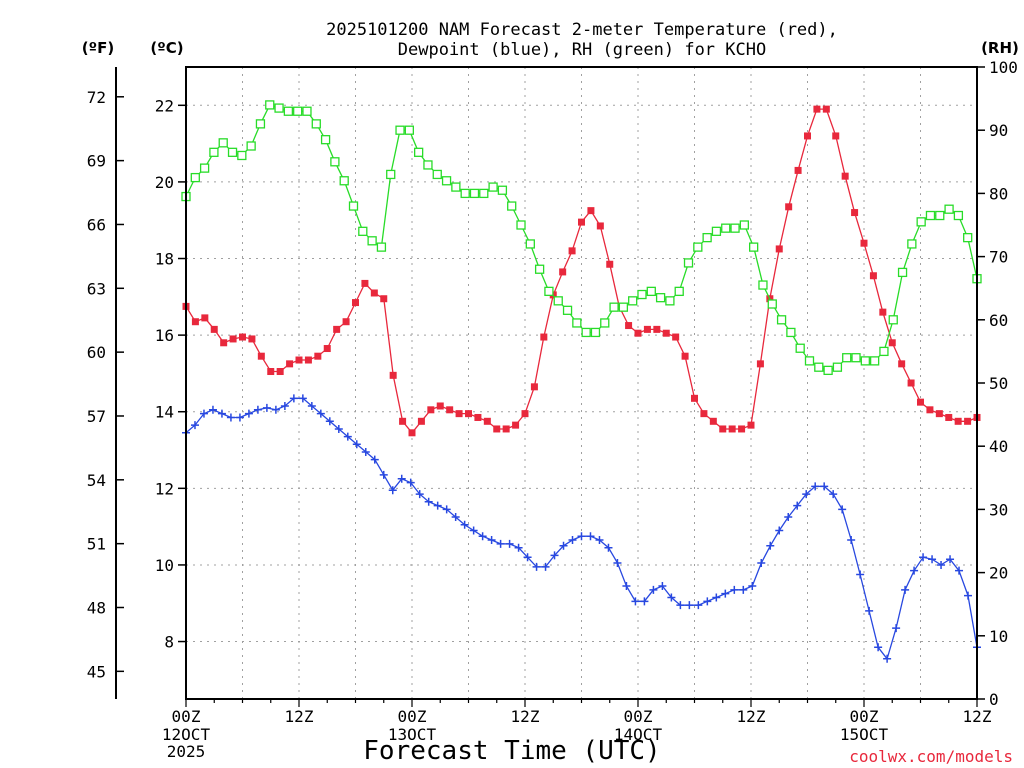 The image size is (1024, 768). Describe the element at coordinates (96, 288) in the screenshot. I see `fahrenheit-tick-label: 63` at that location.